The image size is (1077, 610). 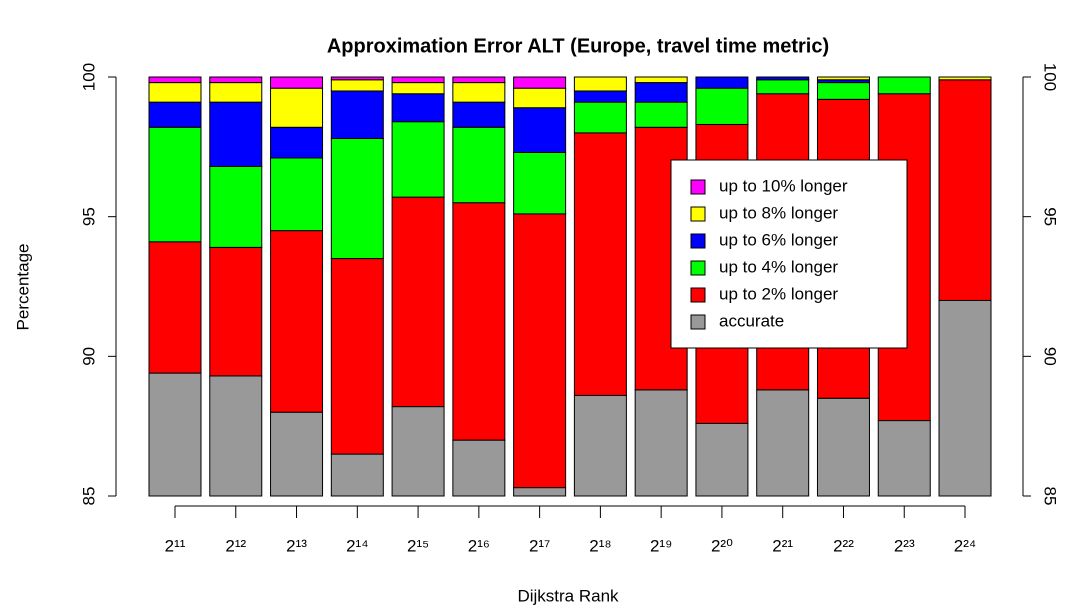 What do you see at coordinates (661, 545) in the screenshot?
I see `x-tick-label: 2¹⁹` at bounding box center [661, 545].